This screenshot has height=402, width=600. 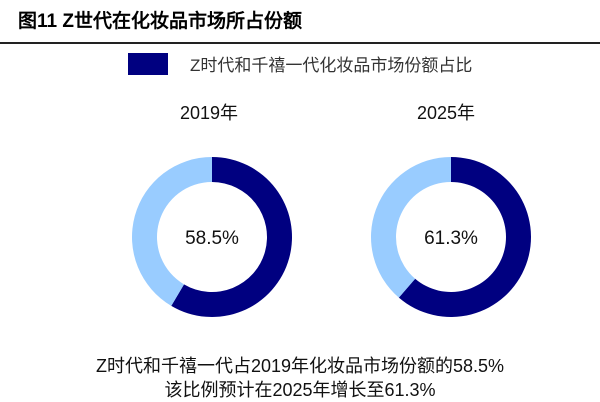 I want to click on chart-title-2019: 2019年, so click(x=209, y=113).